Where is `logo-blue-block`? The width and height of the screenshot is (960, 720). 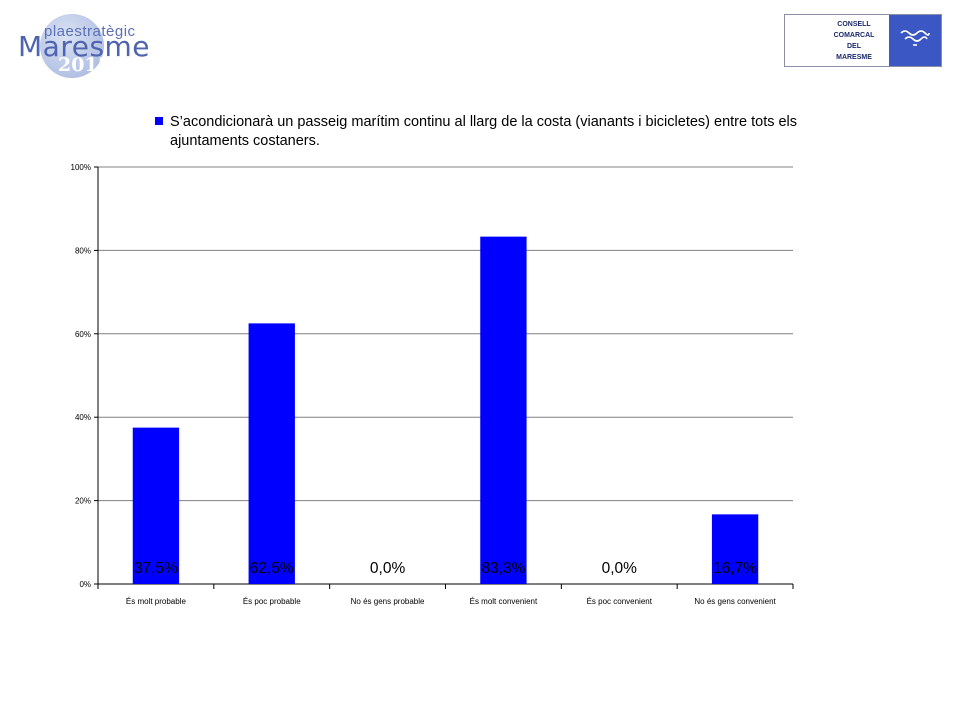 logo-blue-block is located at coordinates (915, 40).